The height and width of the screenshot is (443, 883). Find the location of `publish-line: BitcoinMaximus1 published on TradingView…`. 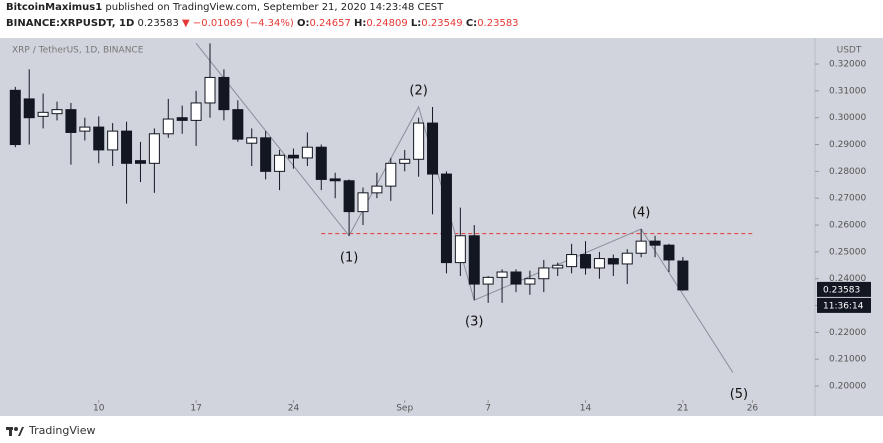

publish-line: BitcoinMaximus1 published on TradingView… is located at coordinates (224, 7).